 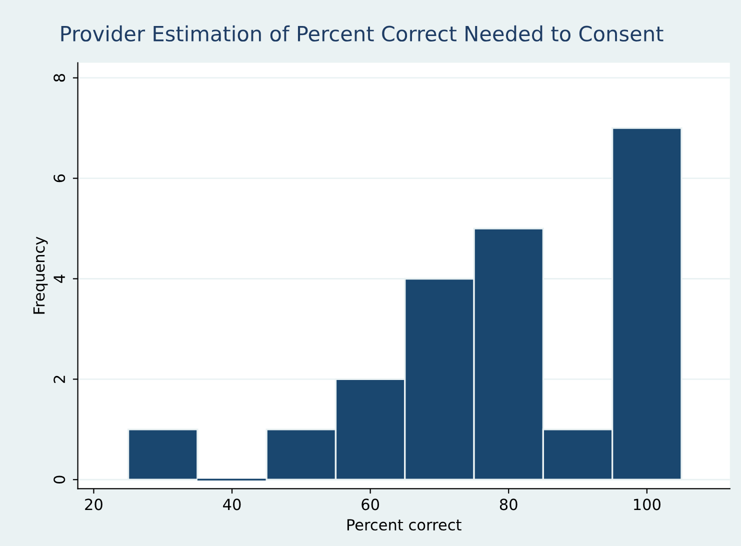 What do you see at coordinates (59, 278) in the screenshot?
I see `y-tick-label: 4` at bounding box center [59, 278].